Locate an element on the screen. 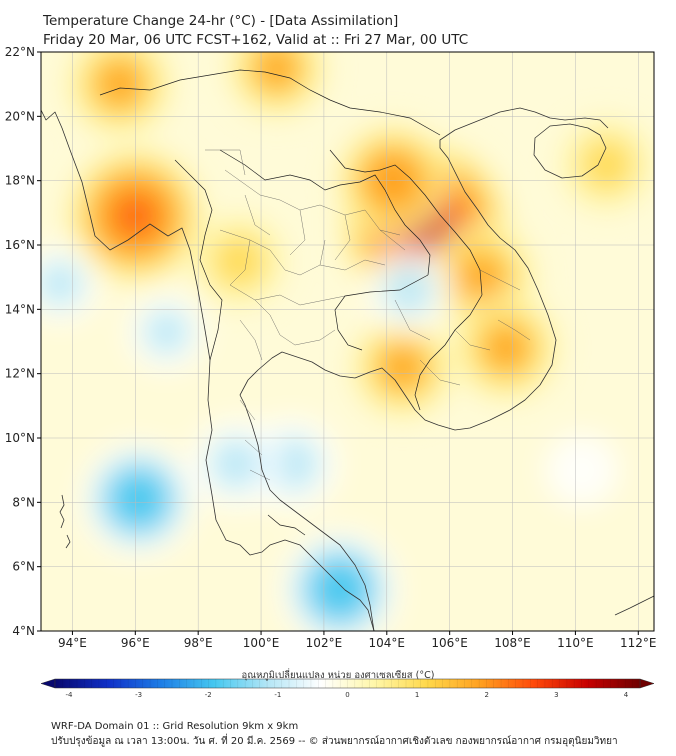 This screenshot has height=756, width=676. colorbar-tick-label: 3 is located at coordinates (556, 695).